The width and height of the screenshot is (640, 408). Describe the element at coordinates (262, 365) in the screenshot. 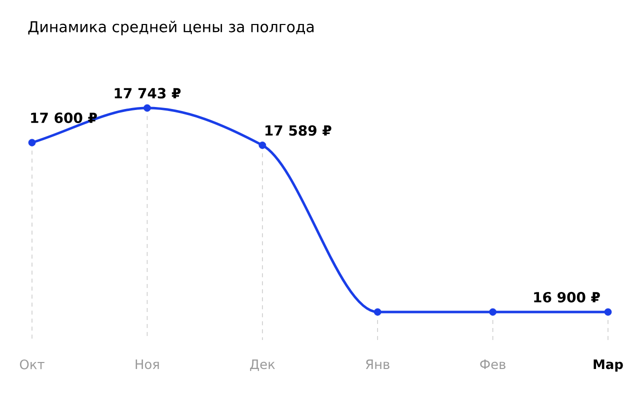

I see `x-tick-label: Дек` at that location.